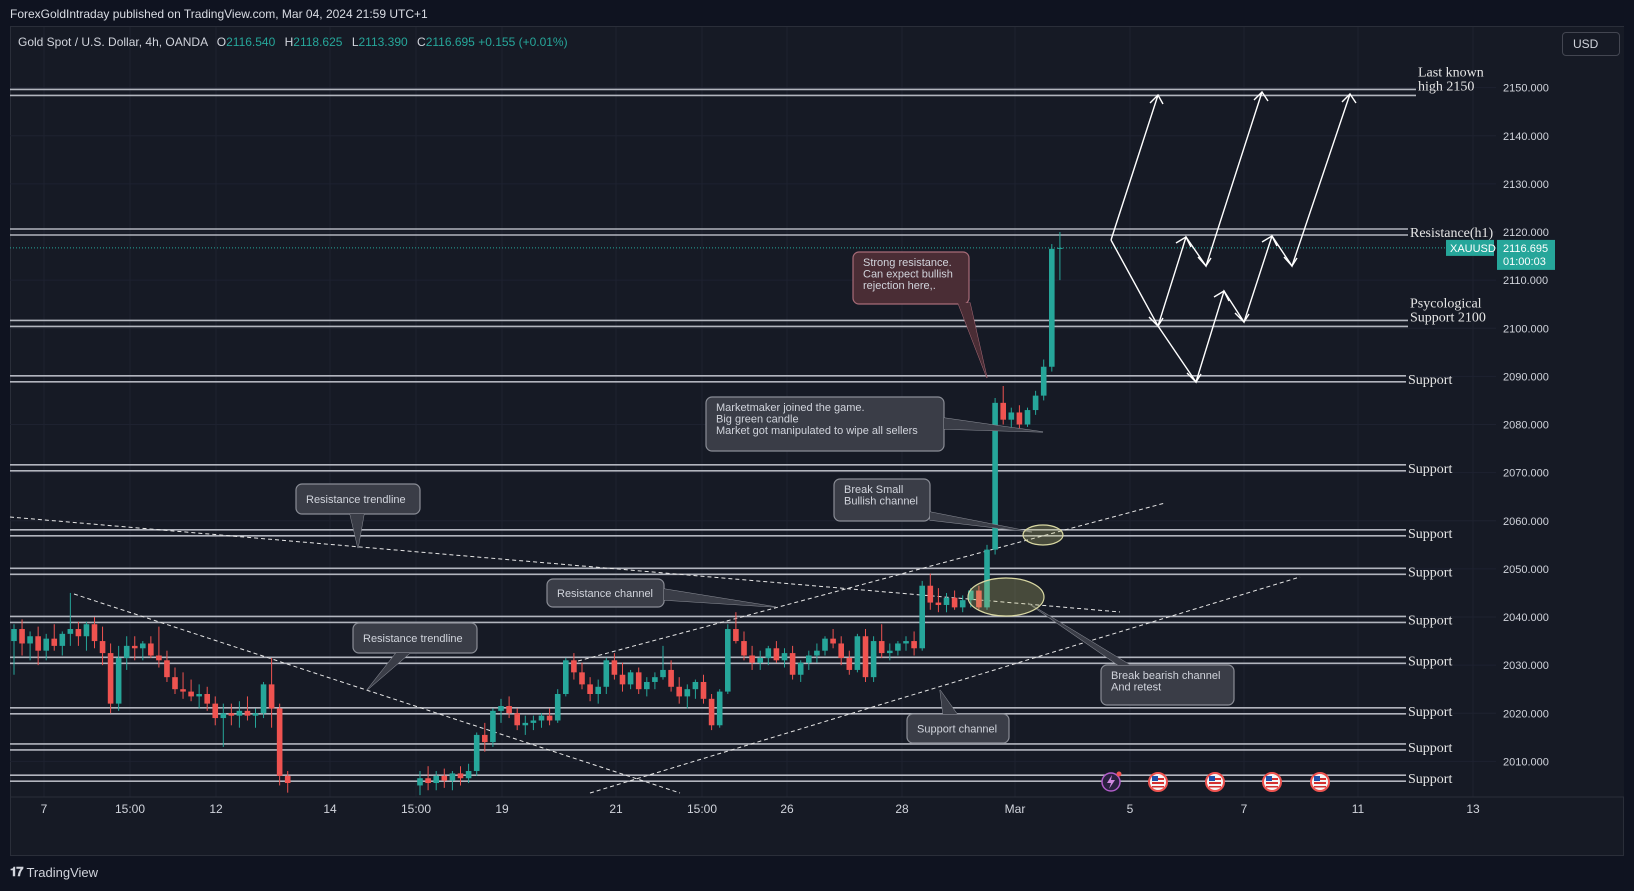  I want to click on close-label: C, so click(421, 42).